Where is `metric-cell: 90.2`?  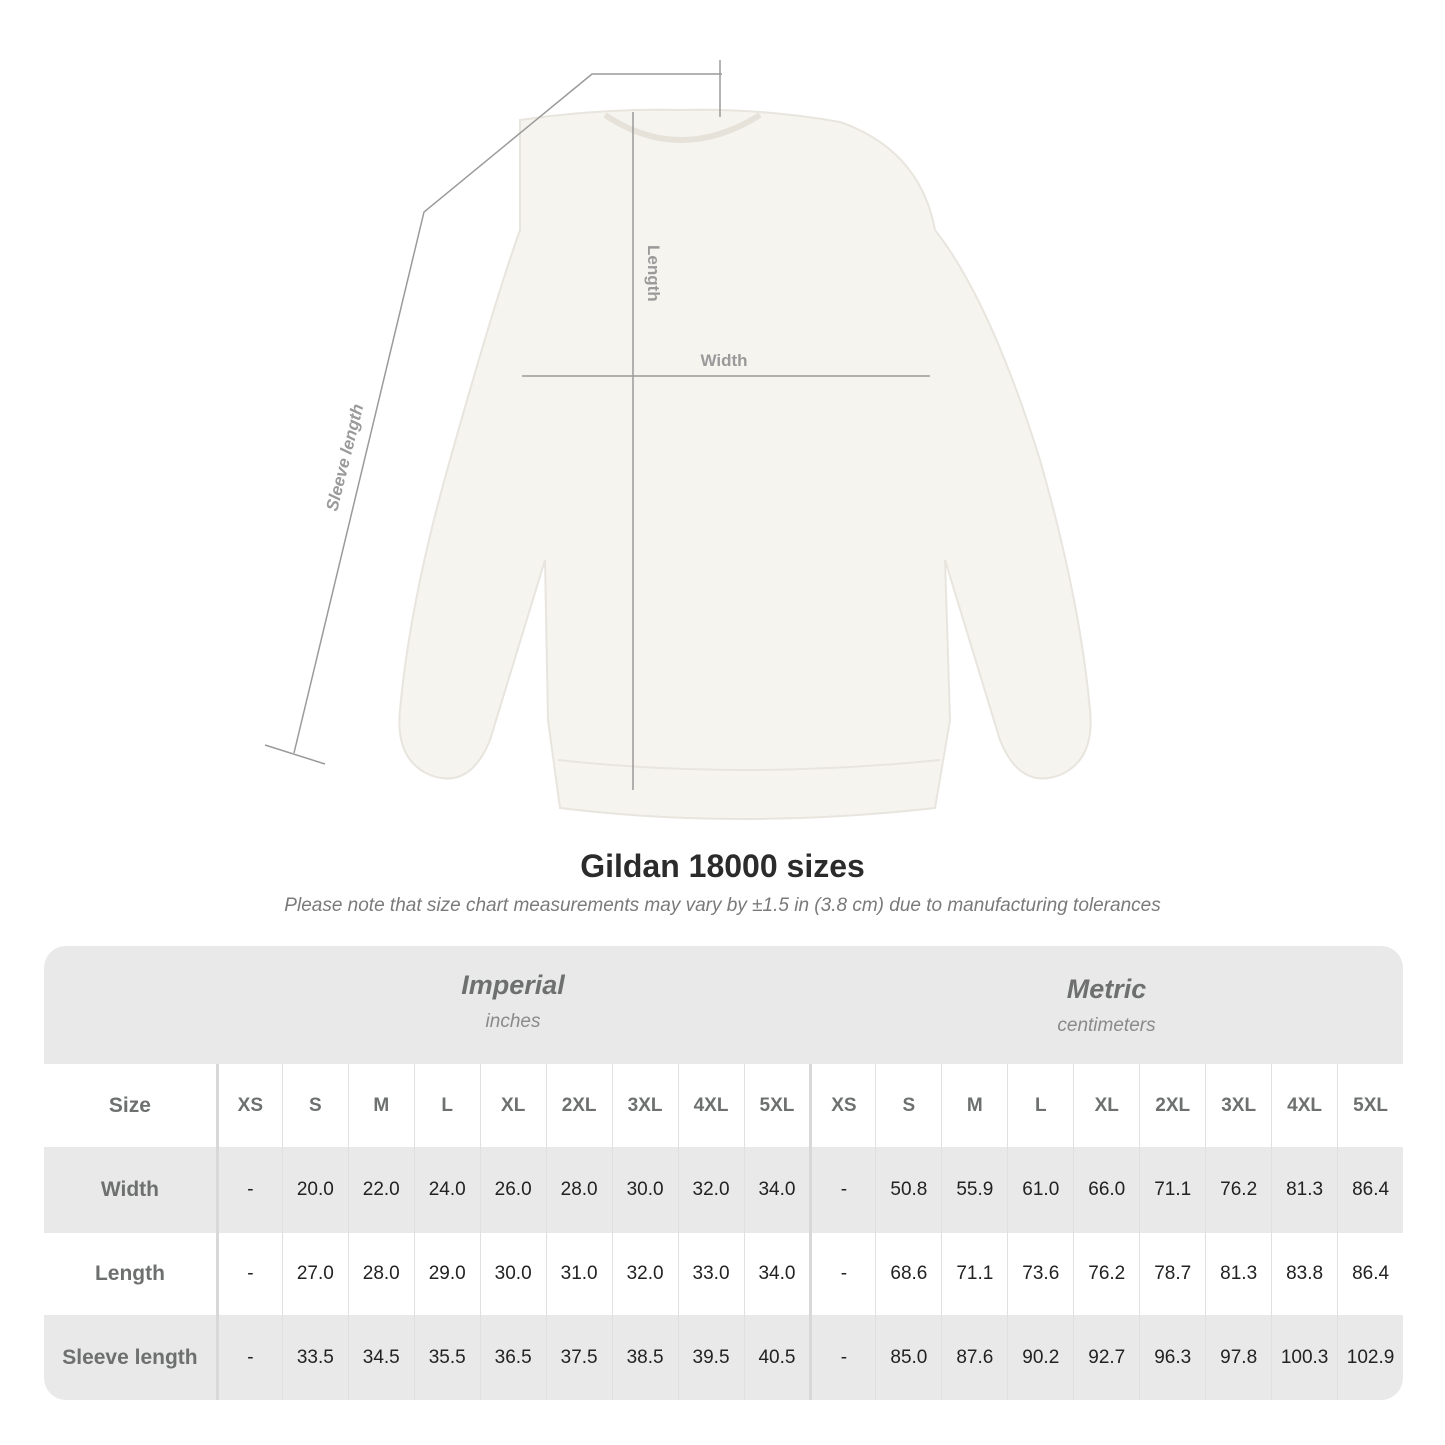
metric-cell: 90.2 is located at coordinates (1040, 1357).